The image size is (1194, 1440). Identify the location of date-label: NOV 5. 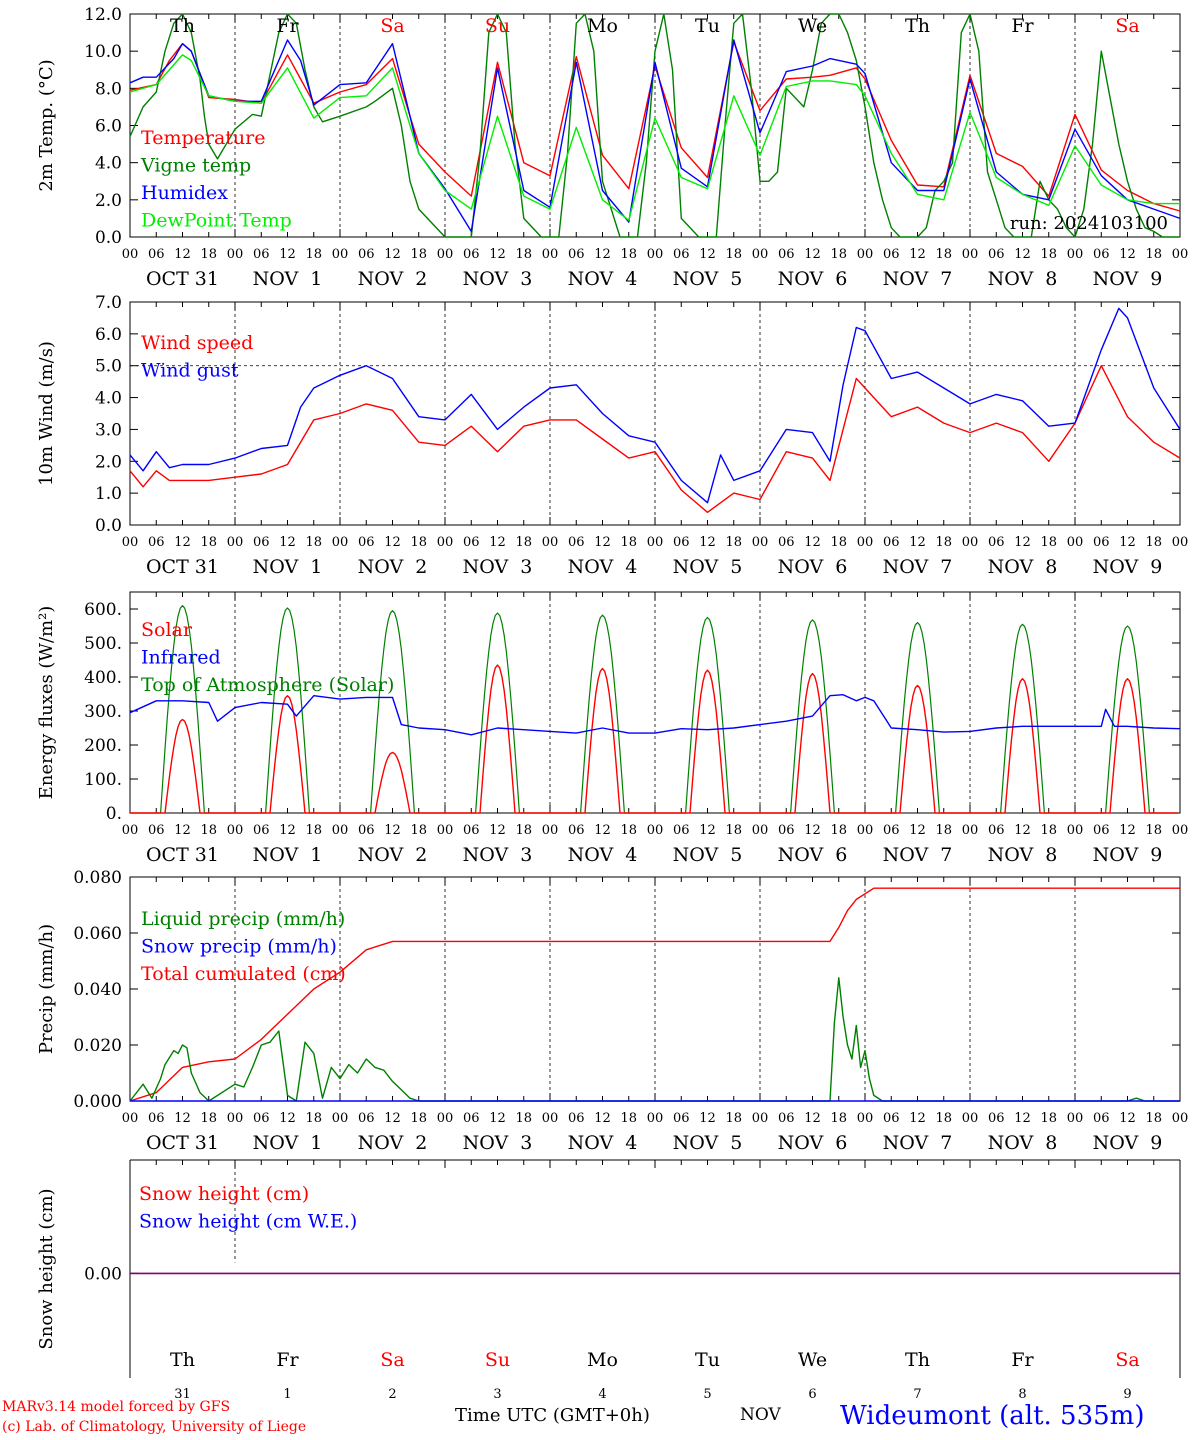
(708, 1143).